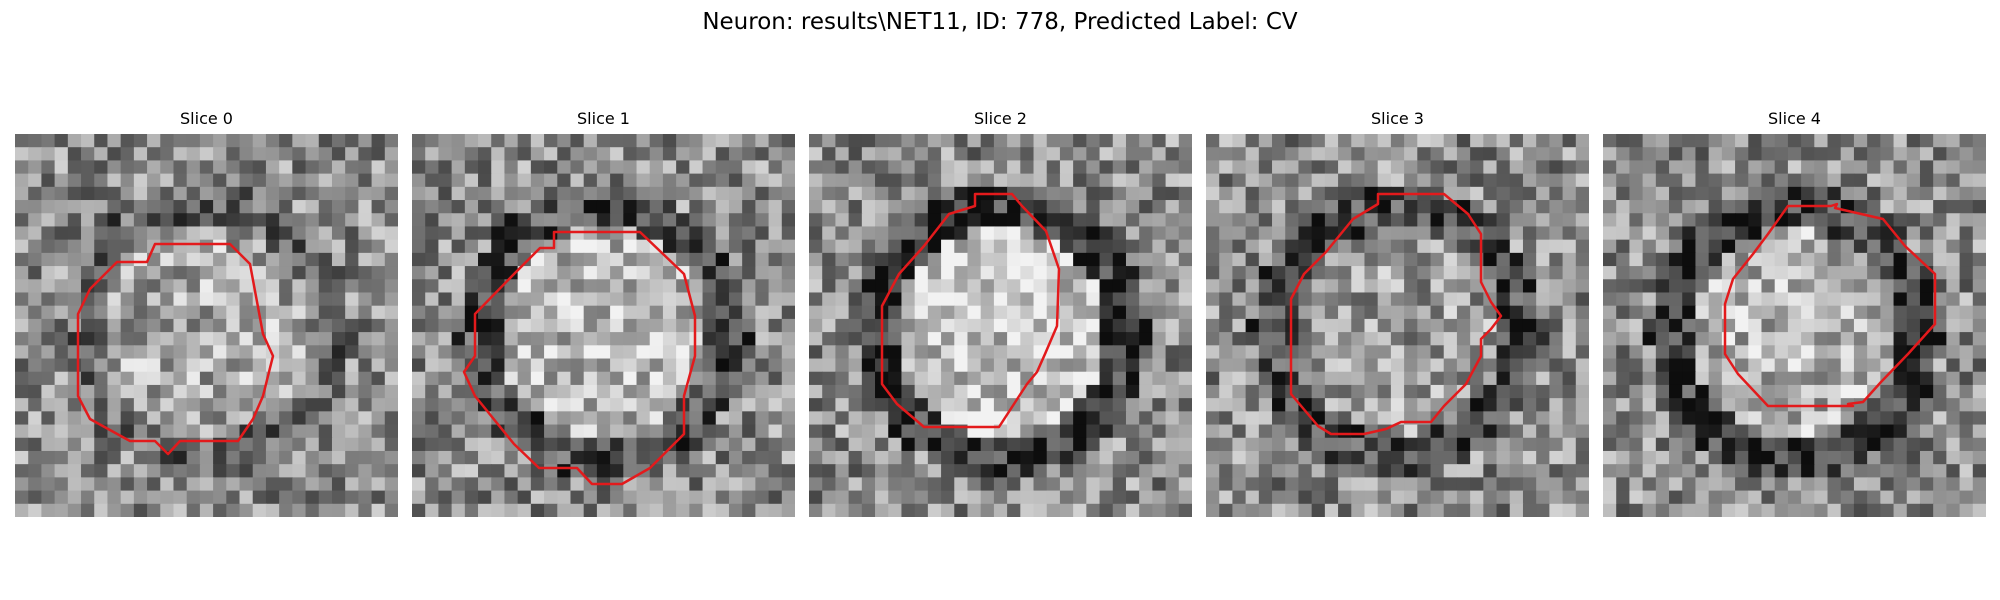 This screenshot has height=600, width=2000. I want to click on slice-panel-2: Slice 2, so click(1000, 312).